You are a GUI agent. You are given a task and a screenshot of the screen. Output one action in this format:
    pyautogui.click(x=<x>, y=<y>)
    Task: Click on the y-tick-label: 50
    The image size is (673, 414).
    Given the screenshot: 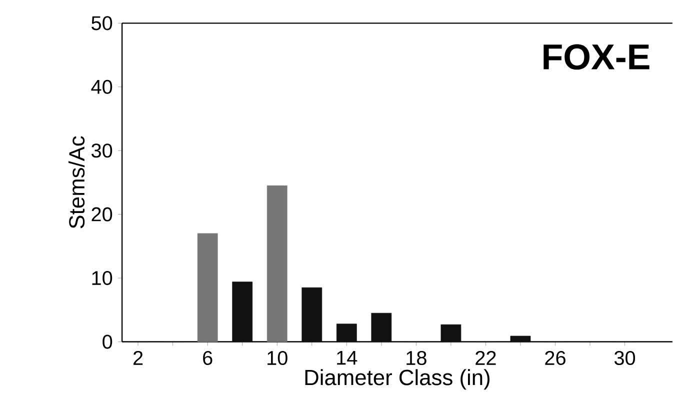 What is the action you would take?
    pyautogui.click(x=102, y=23)
    